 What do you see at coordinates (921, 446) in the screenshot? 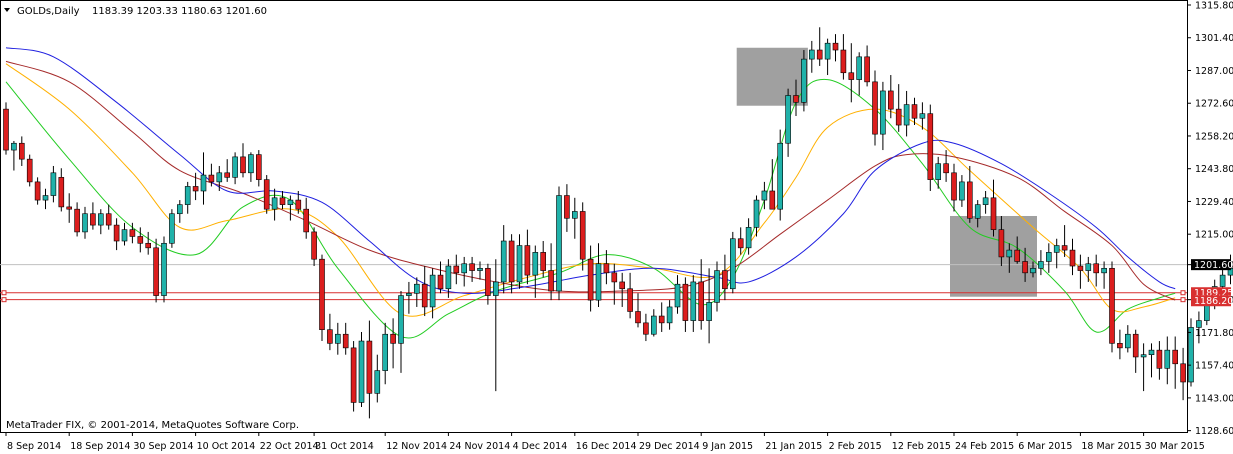
I see `x-tick-label: 12 Feb 2015` at bounding box center [921, 446].